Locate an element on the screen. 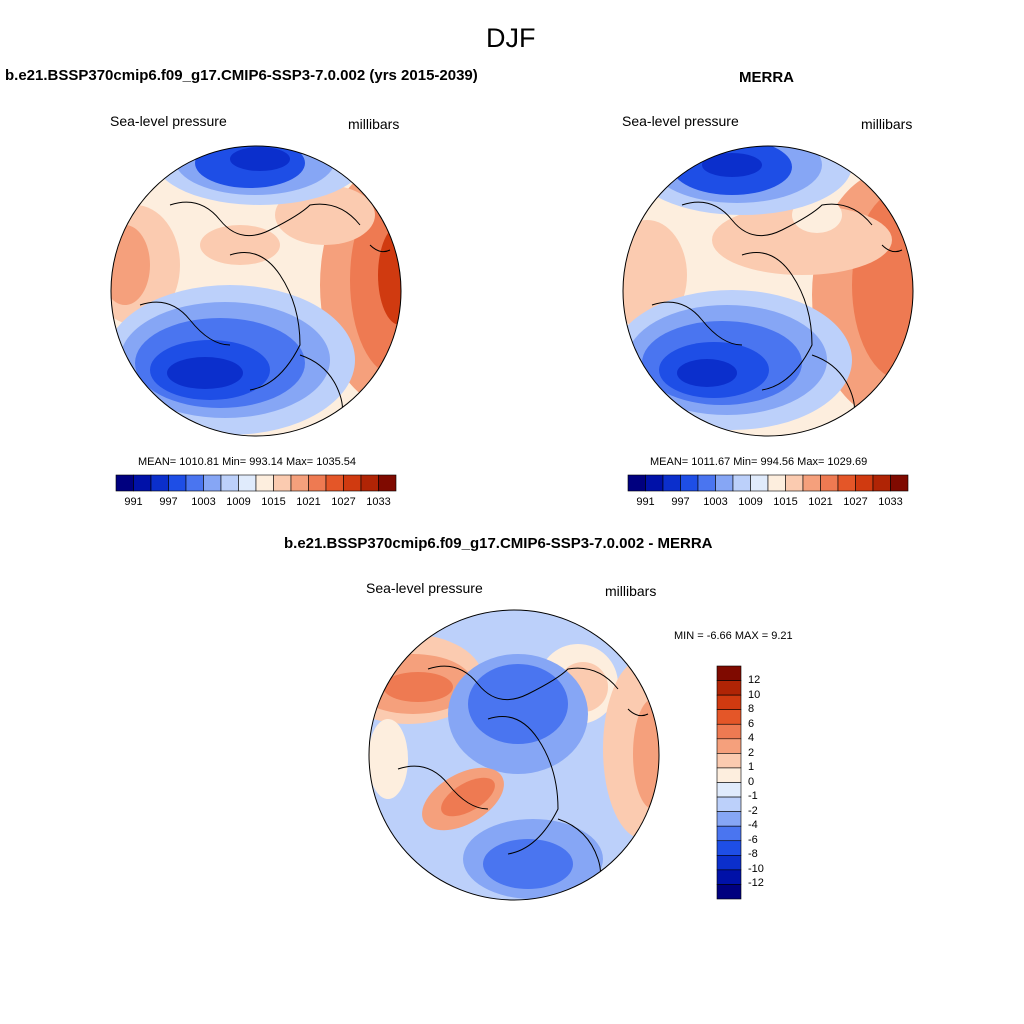  panel-obs-variable-label: Sea-level pressure is located at coordinates (680, 121).